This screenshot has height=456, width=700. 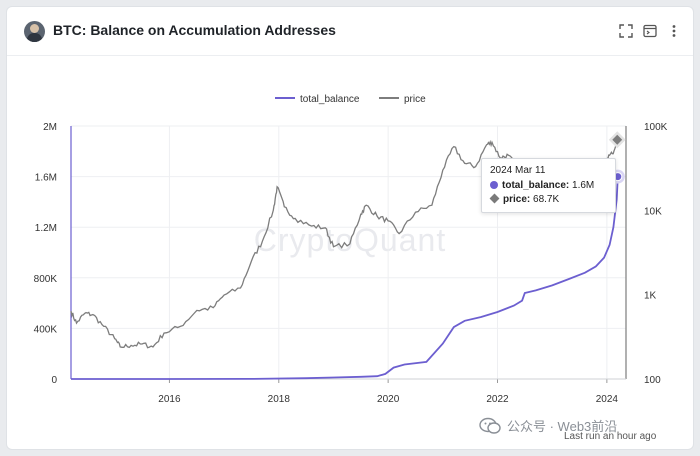 What do you see at coordinates (652, 380) in the screenshot?
I see `y-right-tick-label: 100` at bounding box center [652, 380].